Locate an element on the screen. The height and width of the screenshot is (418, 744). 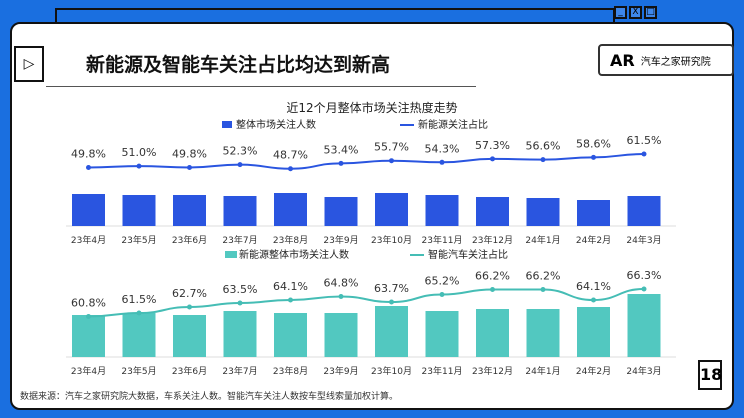
data-label: 66.2% is located at coordinates (543, 276).